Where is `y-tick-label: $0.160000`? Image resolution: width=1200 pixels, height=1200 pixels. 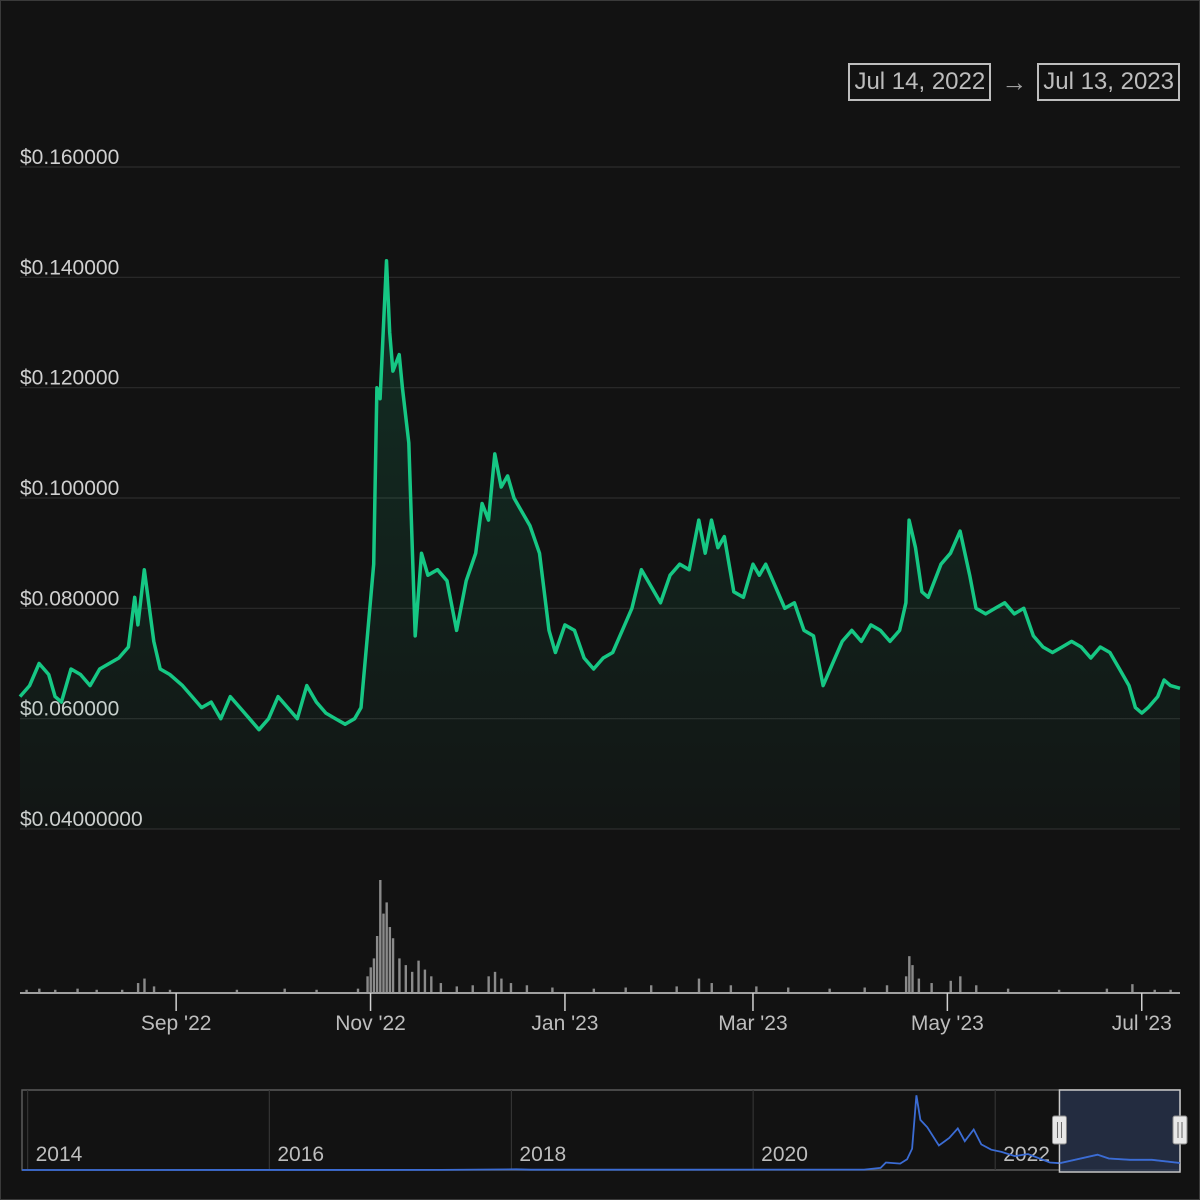
y-tick-label: $0.160000 is located at coordinates (69, 157).